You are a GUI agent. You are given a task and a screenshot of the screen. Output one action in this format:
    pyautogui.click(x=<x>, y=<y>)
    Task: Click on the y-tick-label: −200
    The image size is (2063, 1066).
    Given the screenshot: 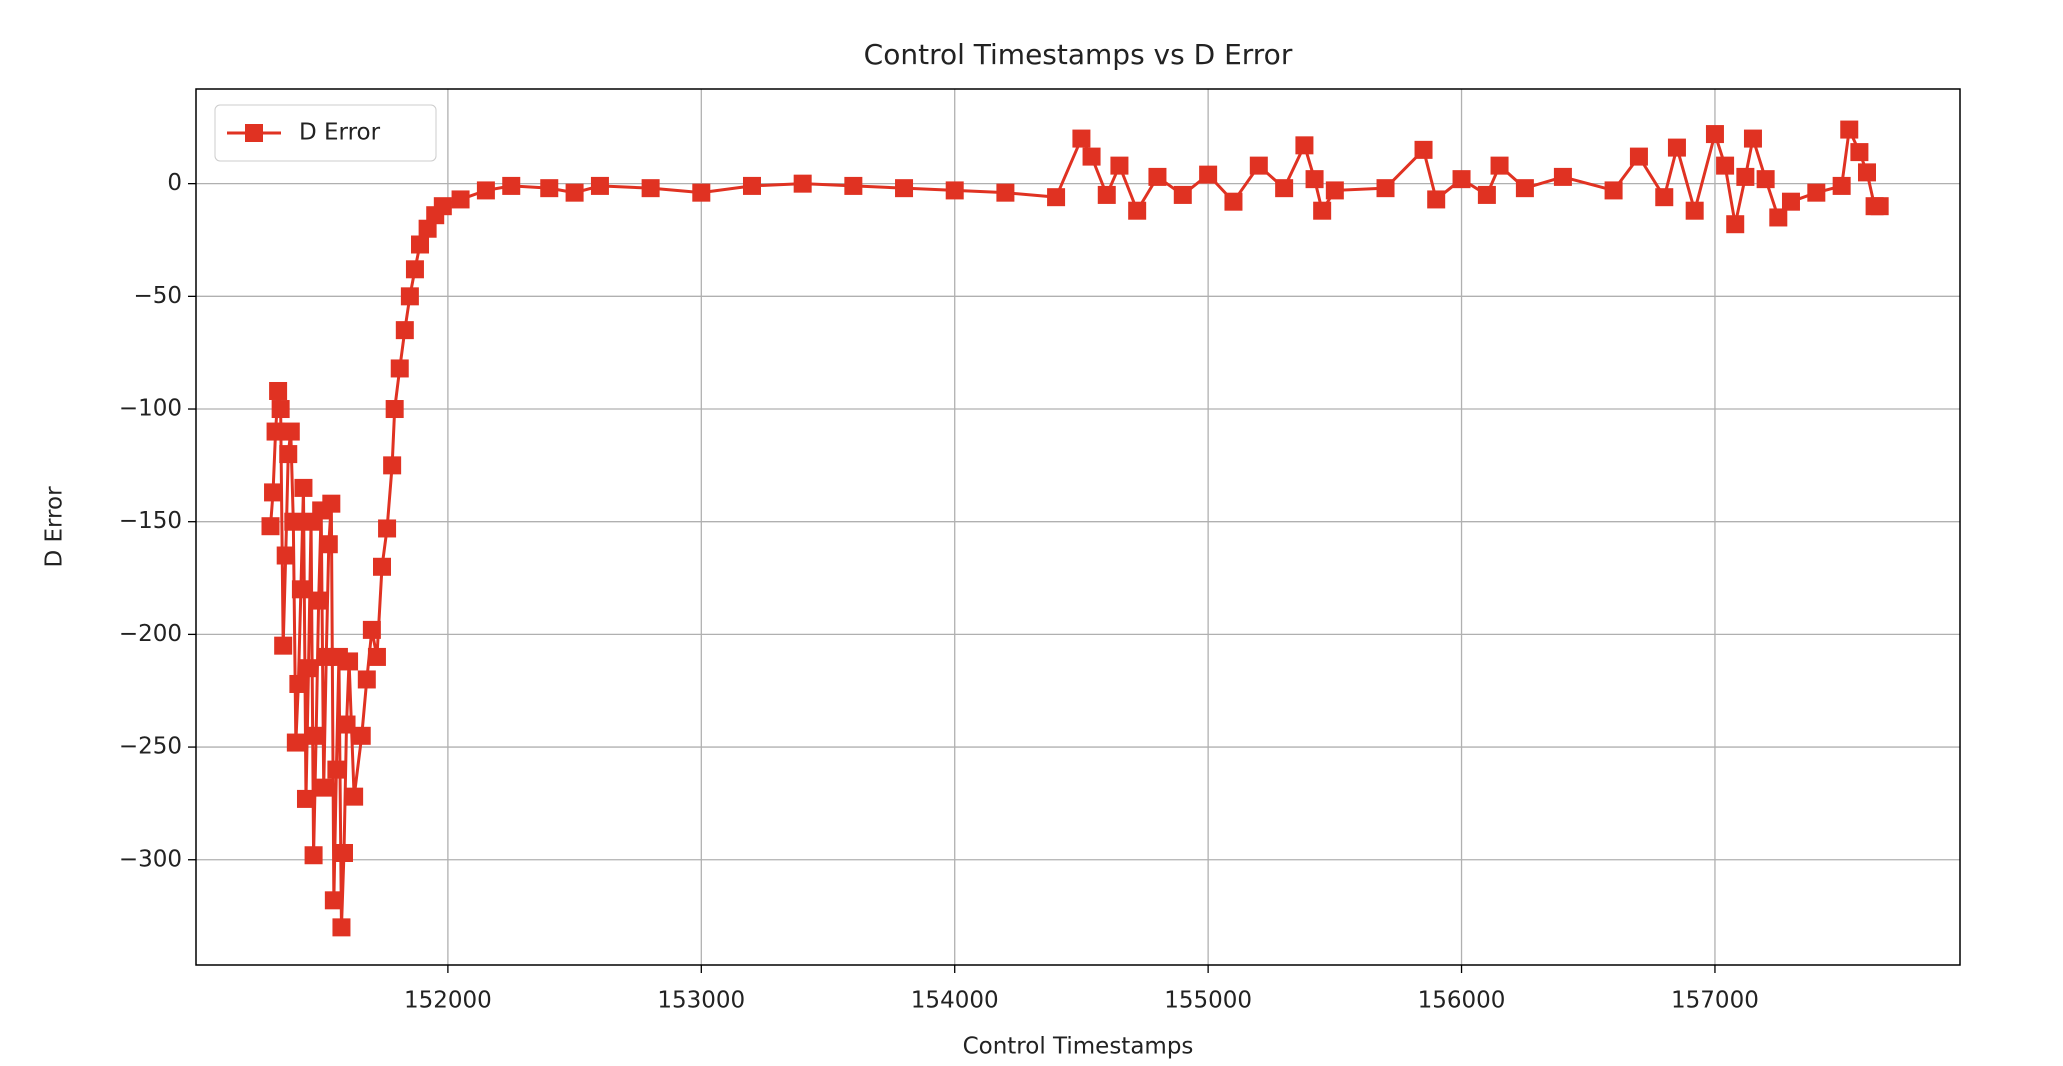 What is the action you would take?
    pyautogui.click(x=150, y=634)
    